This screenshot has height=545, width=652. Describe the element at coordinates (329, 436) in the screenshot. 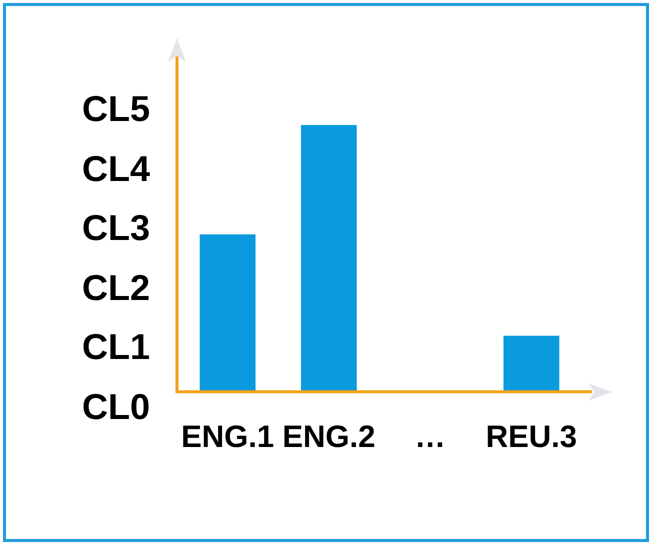

I see `x-tick-label: ENG.2` at that location.